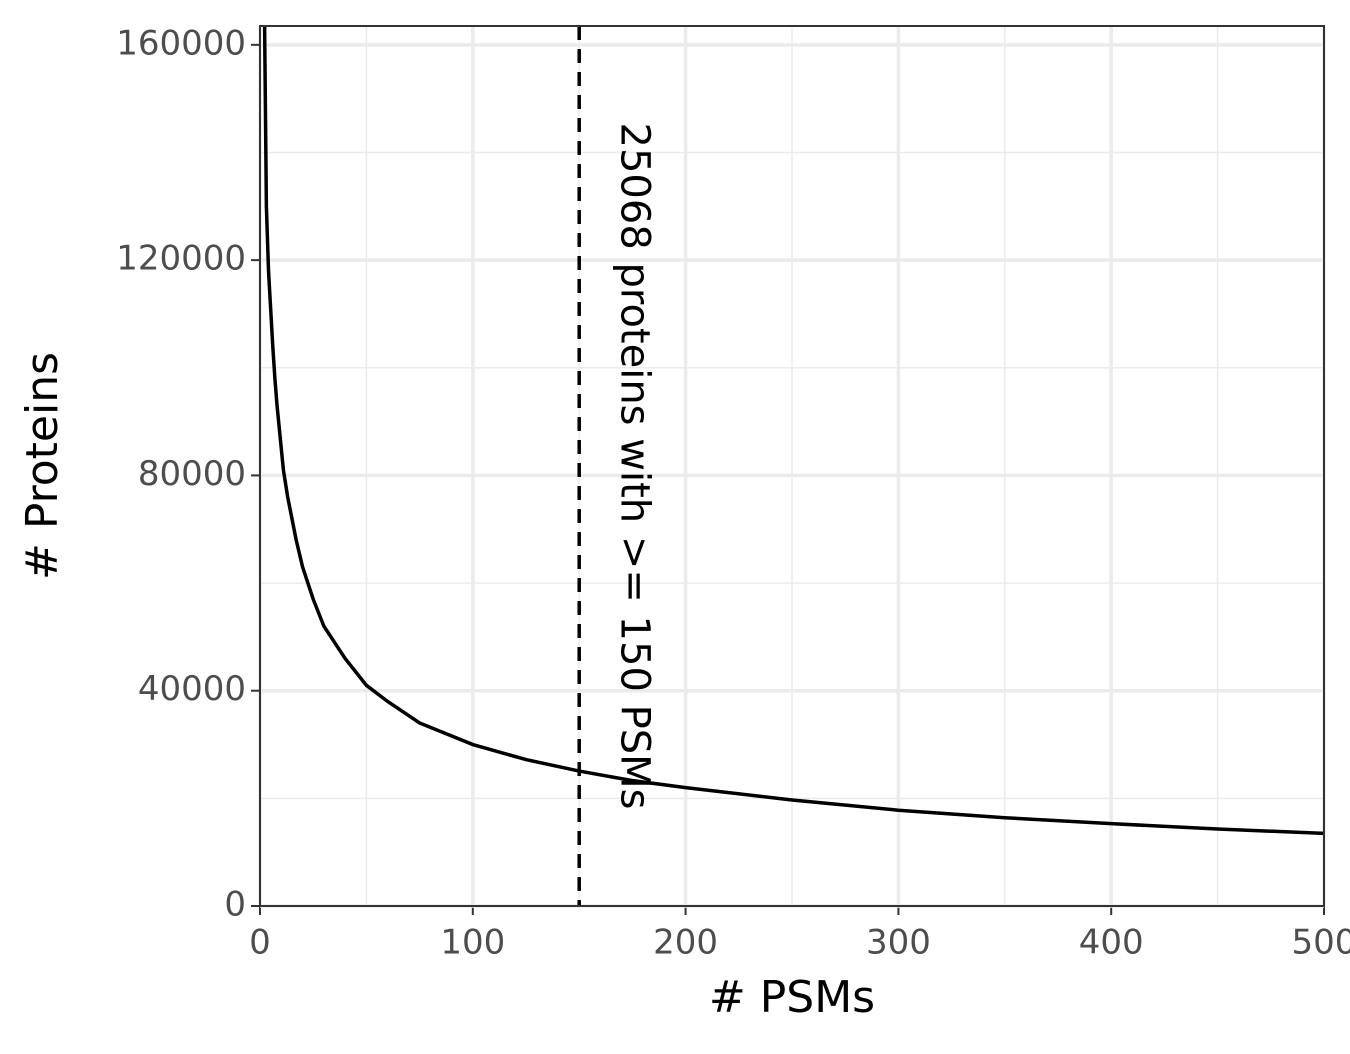 The width and height of the screenshot is (1350, 1054). I want to click on y-tick-label: 120000, so click(181, 259).